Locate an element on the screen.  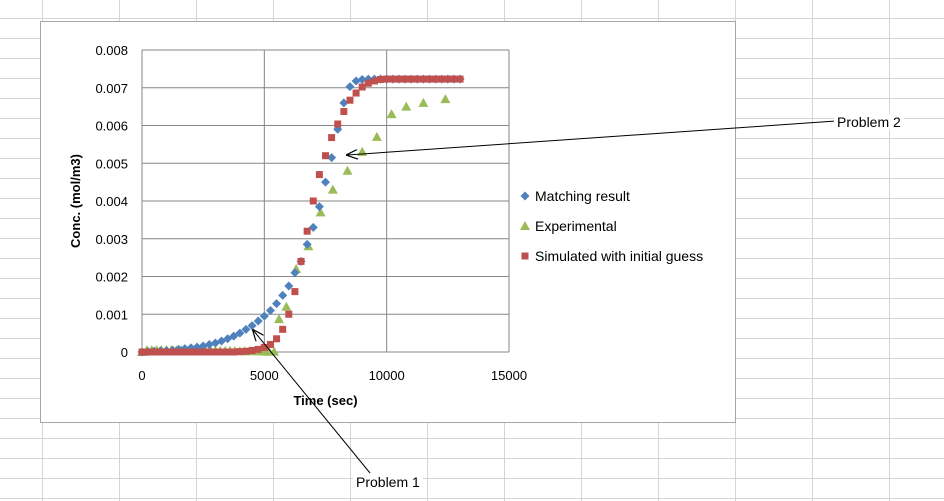
legend-marker-matching-result is located at coordinates (525, 196).